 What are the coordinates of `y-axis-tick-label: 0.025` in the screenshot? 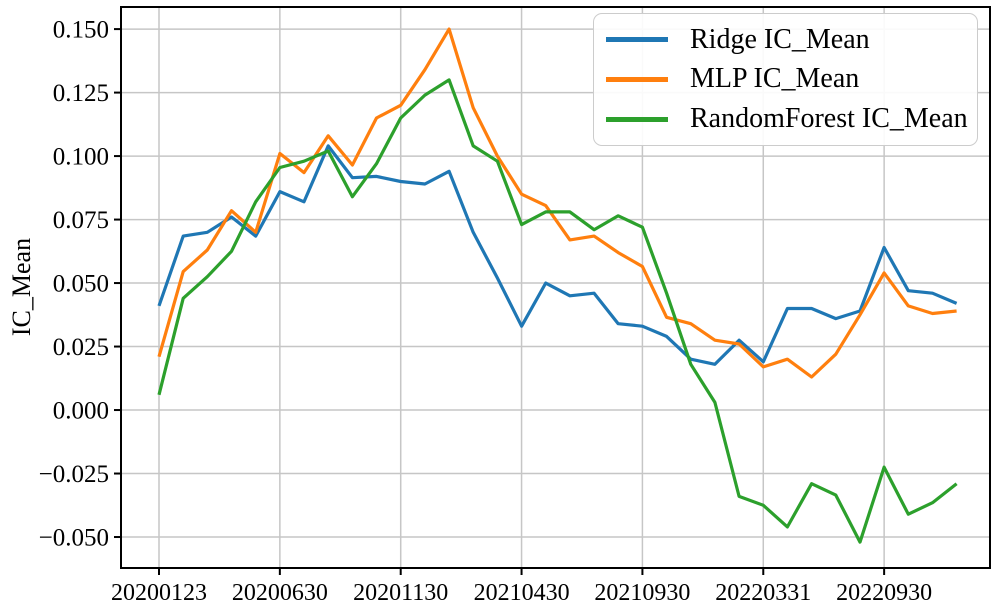 It's located at (81, 347).